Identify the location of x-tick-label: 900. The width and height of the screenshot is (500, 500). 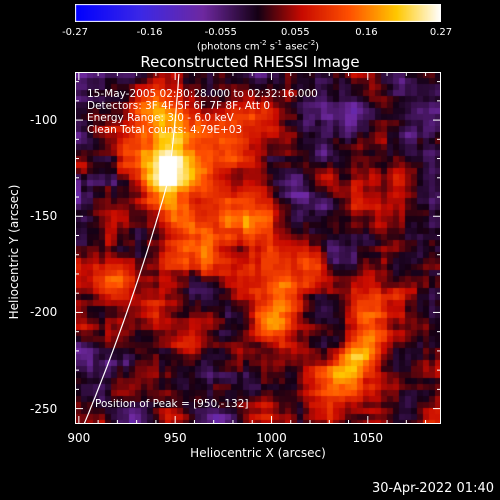
(79, 438).